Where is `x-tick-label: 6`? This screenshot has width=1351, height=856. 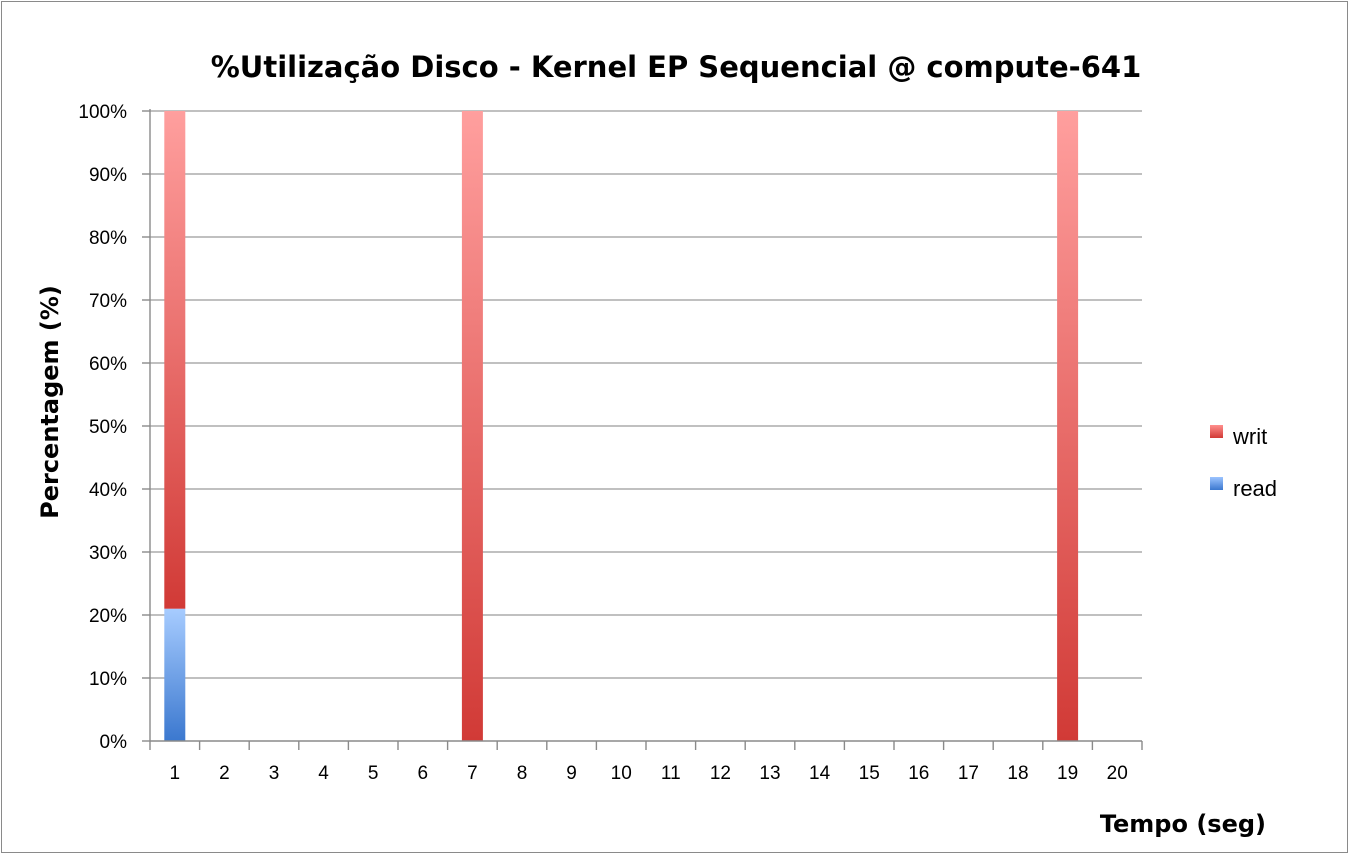 x-tick-label: 6 is located at coordinates (423, 773).